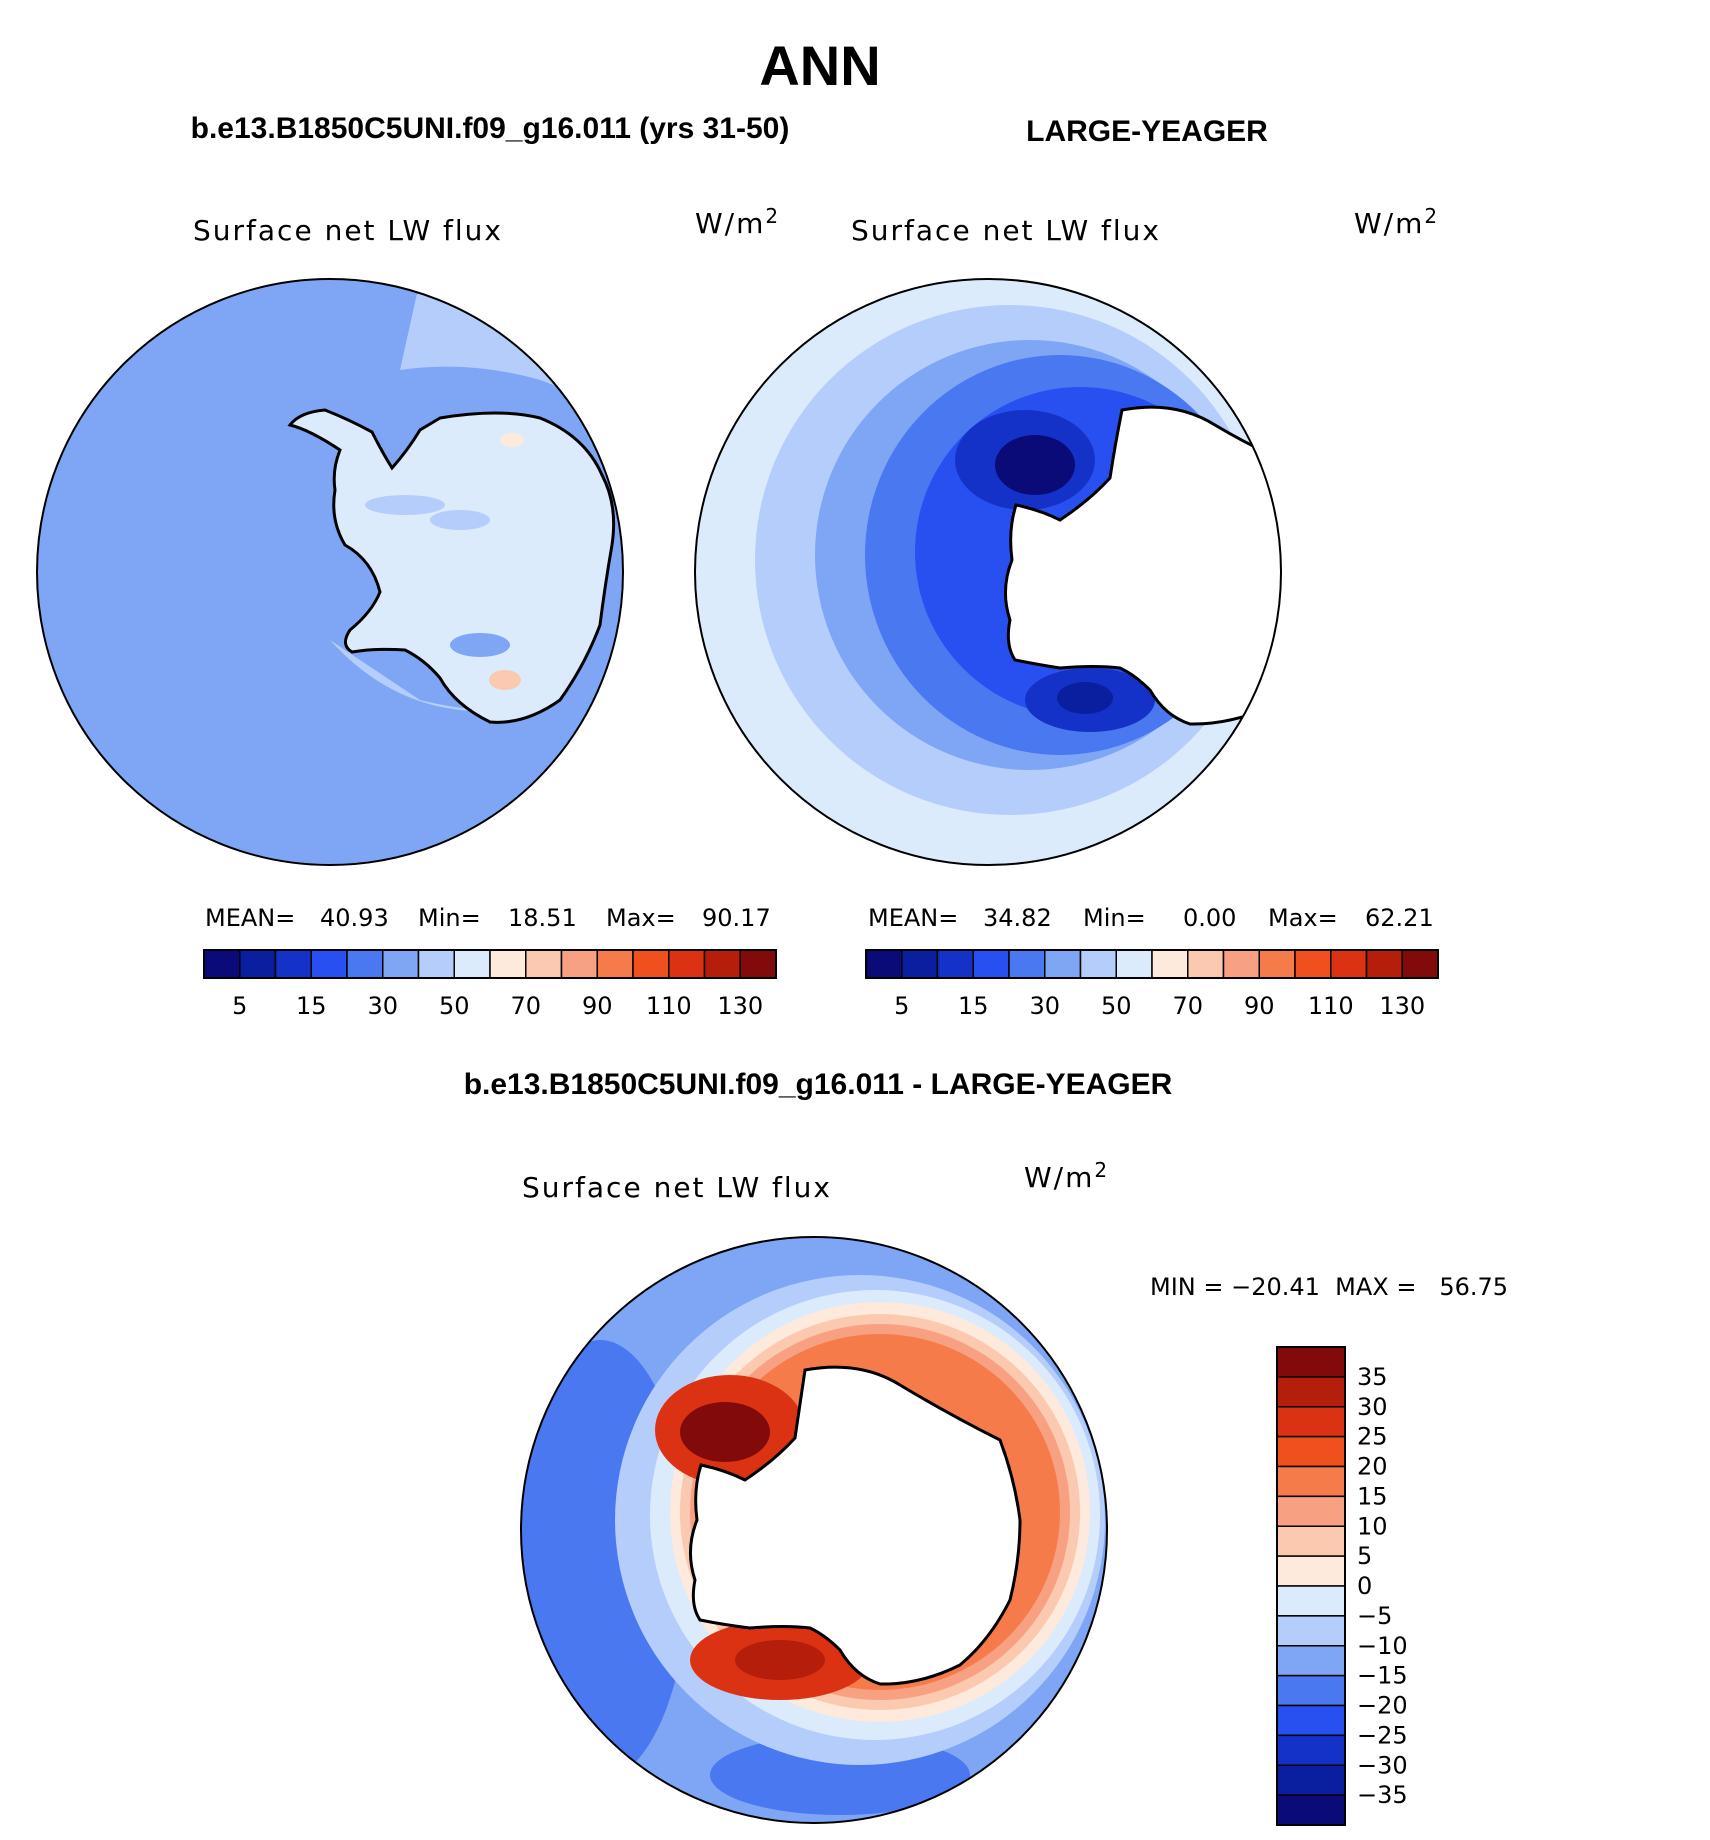  What do you see at coordinates (1382, 1765) in the screenshot?
I see `colorbar-tick-label: −30` at bounding box center [1382, 1765].